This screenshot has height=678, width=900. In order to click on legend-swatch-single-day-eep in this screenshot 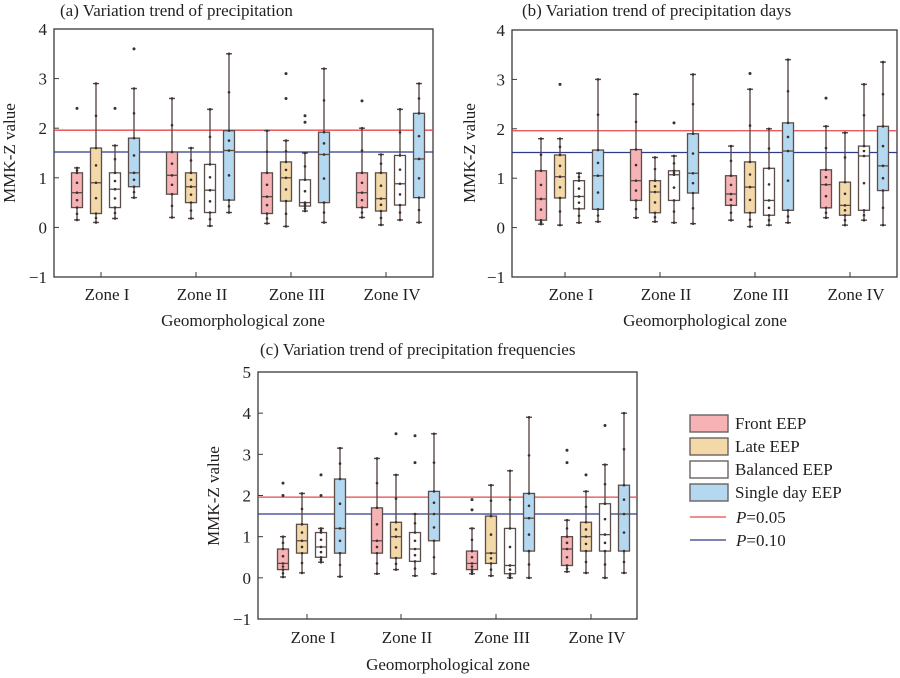, I will do `click(709, 492)`.